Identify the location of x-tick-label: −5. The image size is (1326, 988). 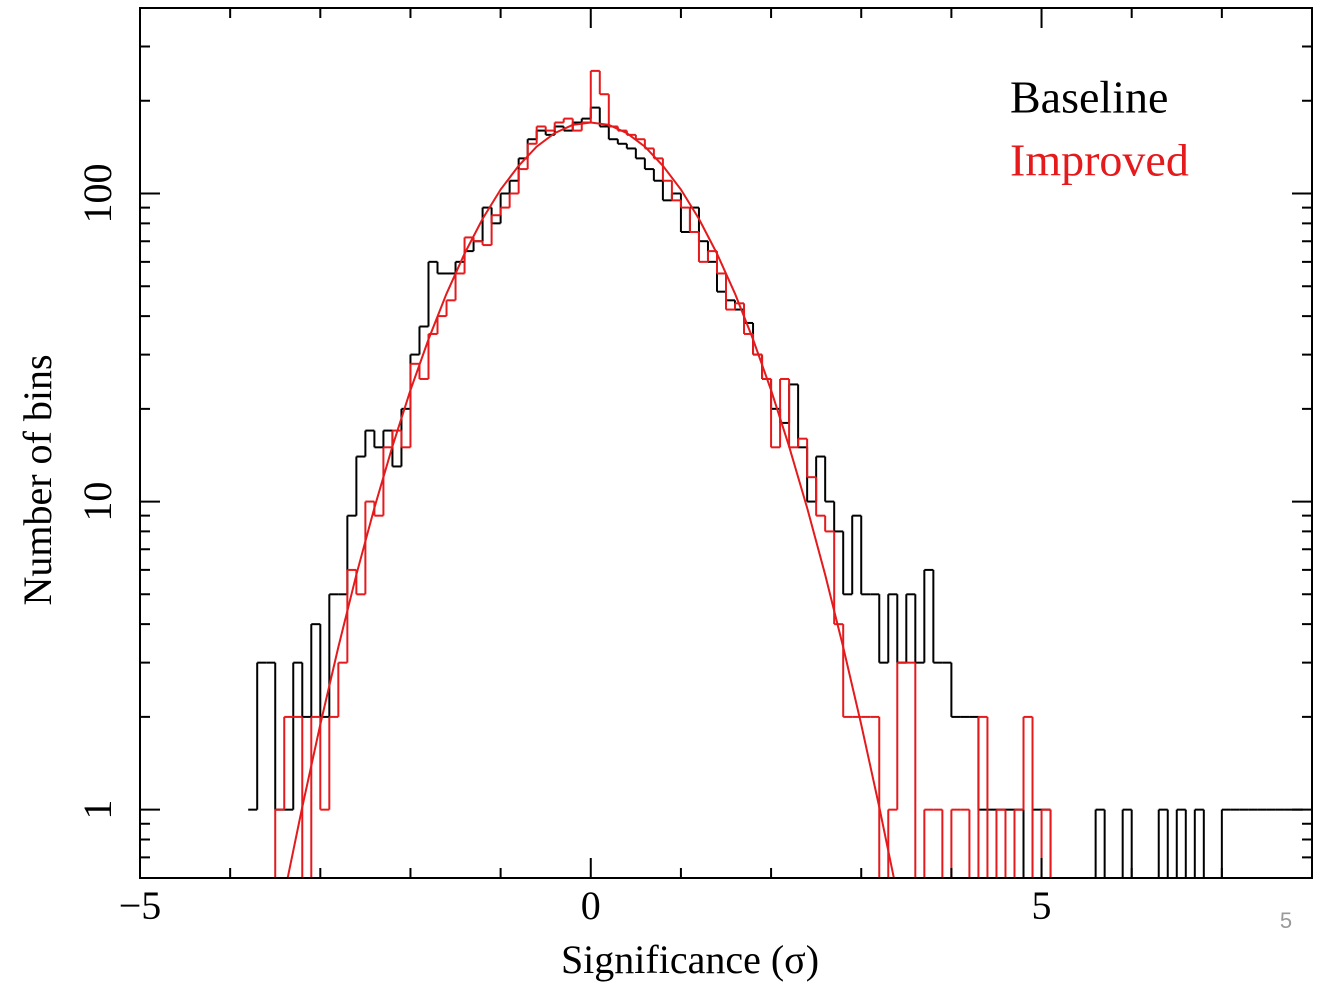
(140, 905).